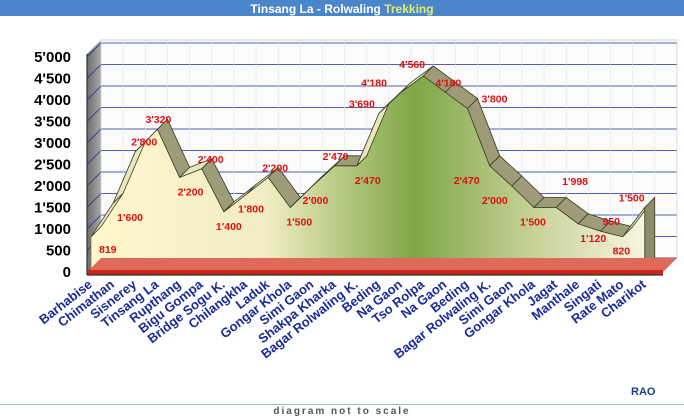 The height and width of the screenshot is (420, 684). Describe the element at coordinates (611, 222) in the screenshot. I see `data-label: 950` at that location.